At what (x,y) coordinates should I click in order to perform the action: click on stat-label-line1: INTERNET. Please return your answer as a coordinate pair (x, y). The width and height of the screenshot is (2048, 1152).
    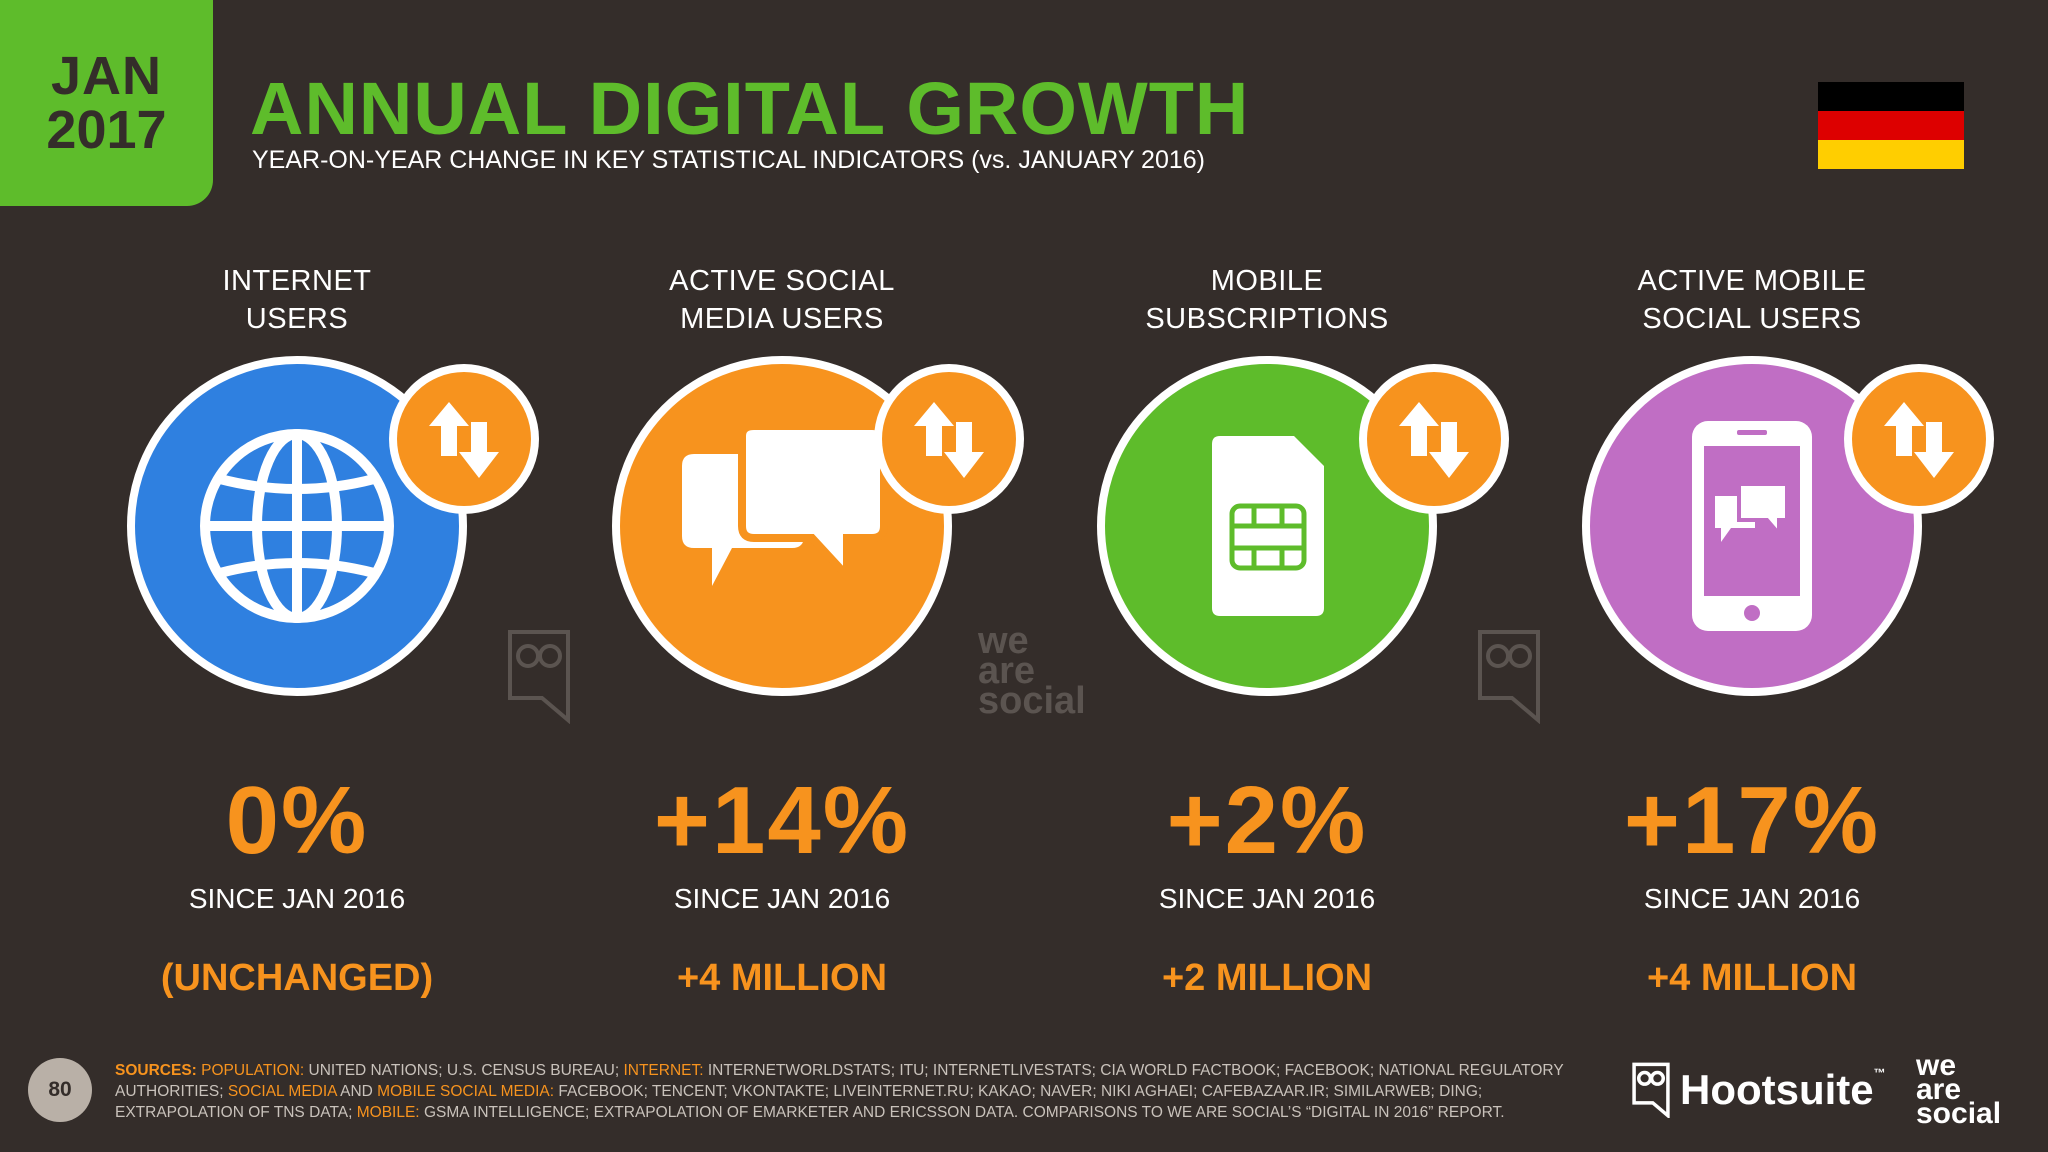
    Looking at the image, I should click on (297, 281).